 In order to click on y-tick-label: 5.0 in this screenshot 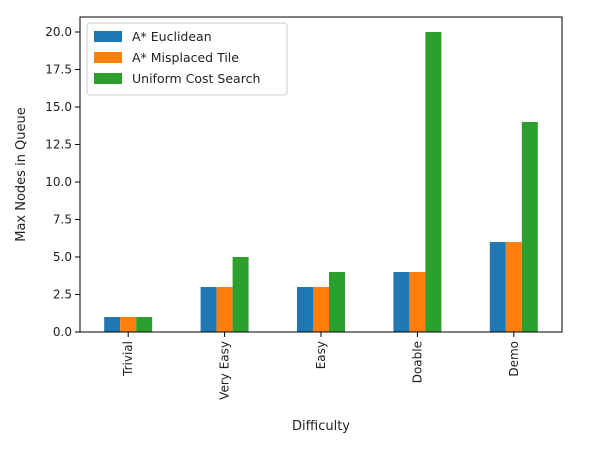, I will do `click(62, 257)`.